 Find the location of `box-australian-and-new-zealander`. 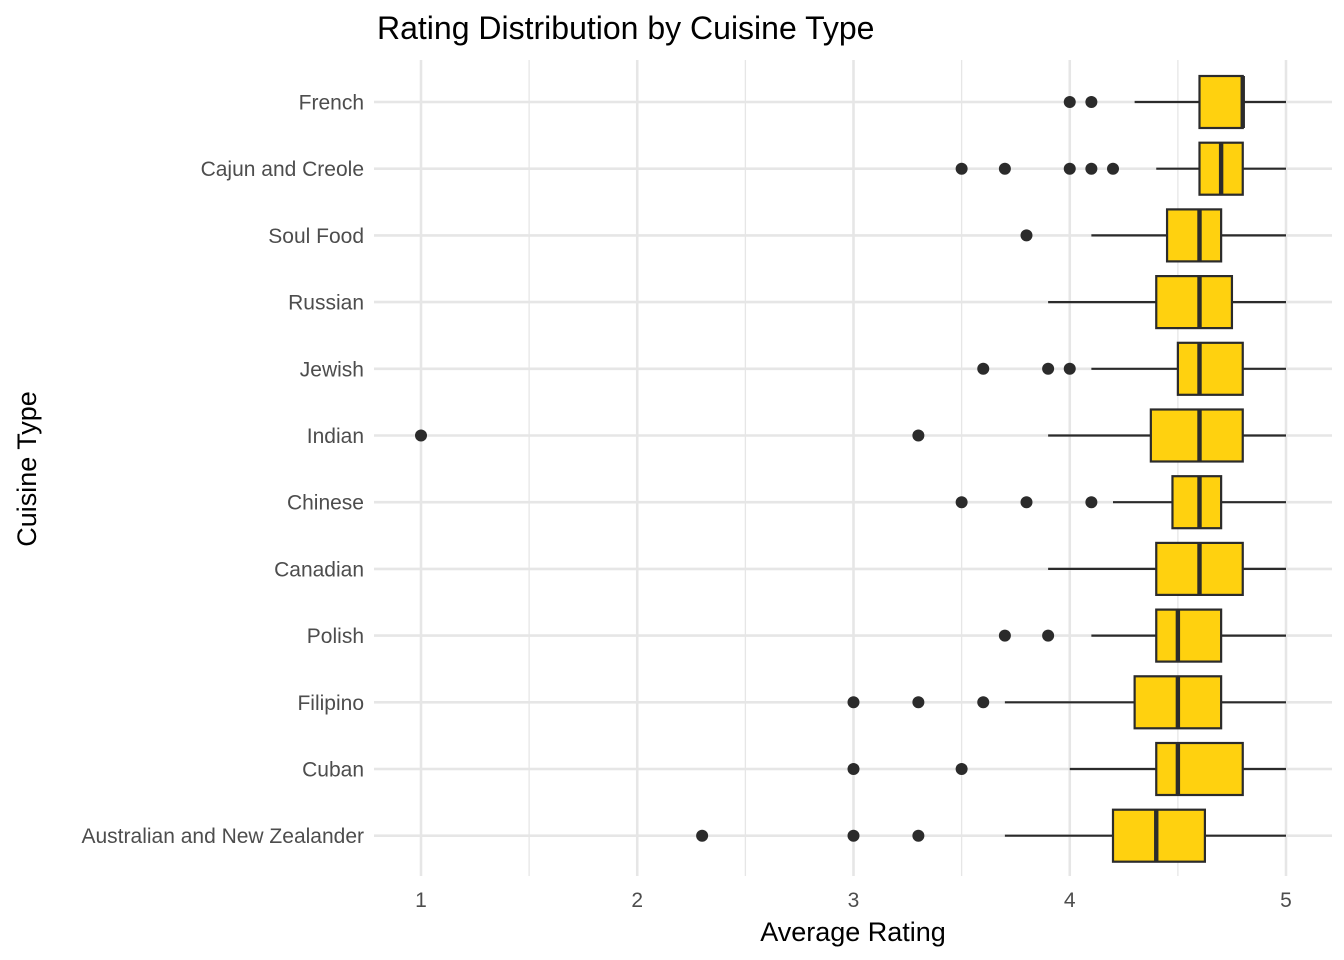

box-australian-and-new-zealander is located at coordinates (991, 835).